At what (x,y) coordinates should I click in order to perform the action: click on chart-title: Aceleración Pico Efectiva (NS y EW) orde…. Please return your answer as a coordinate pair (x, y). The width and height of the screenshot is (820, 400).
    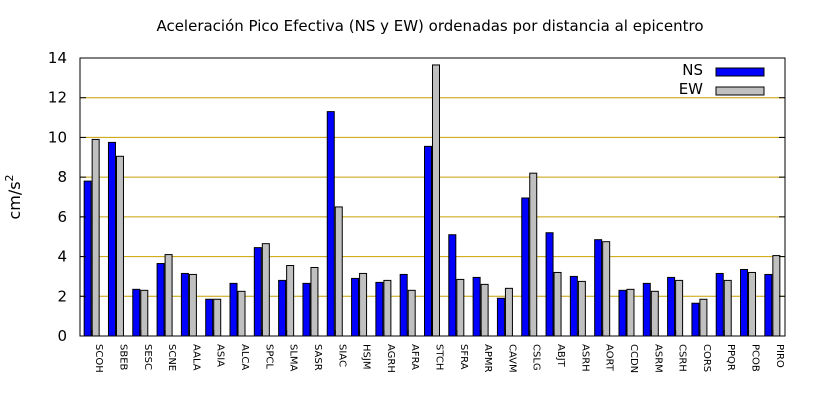
    Looking at the image, I should click on (429, 26).